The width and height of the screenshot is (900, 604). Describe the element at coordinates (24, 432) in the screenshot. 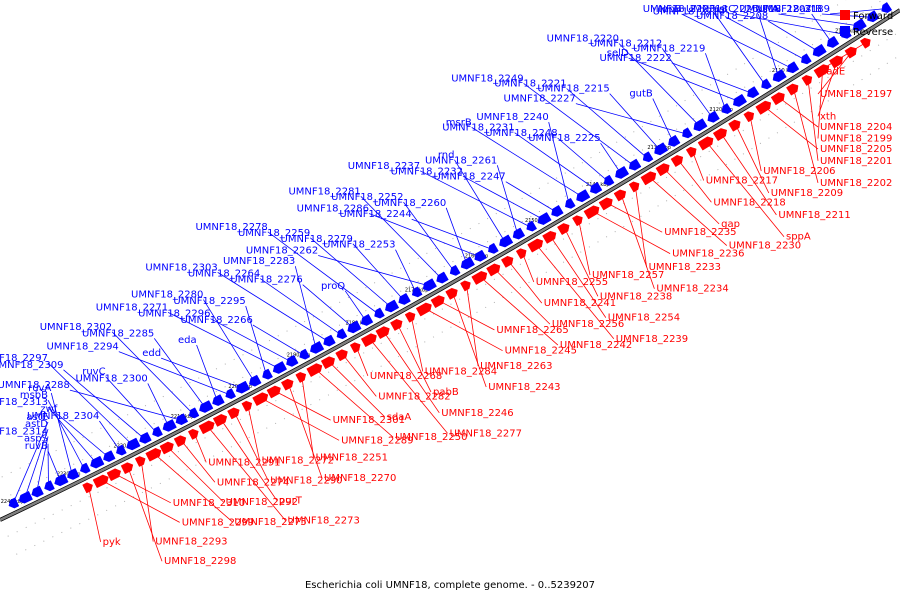

I see `reverse-gene-label: UMNF18_2314` at that location.